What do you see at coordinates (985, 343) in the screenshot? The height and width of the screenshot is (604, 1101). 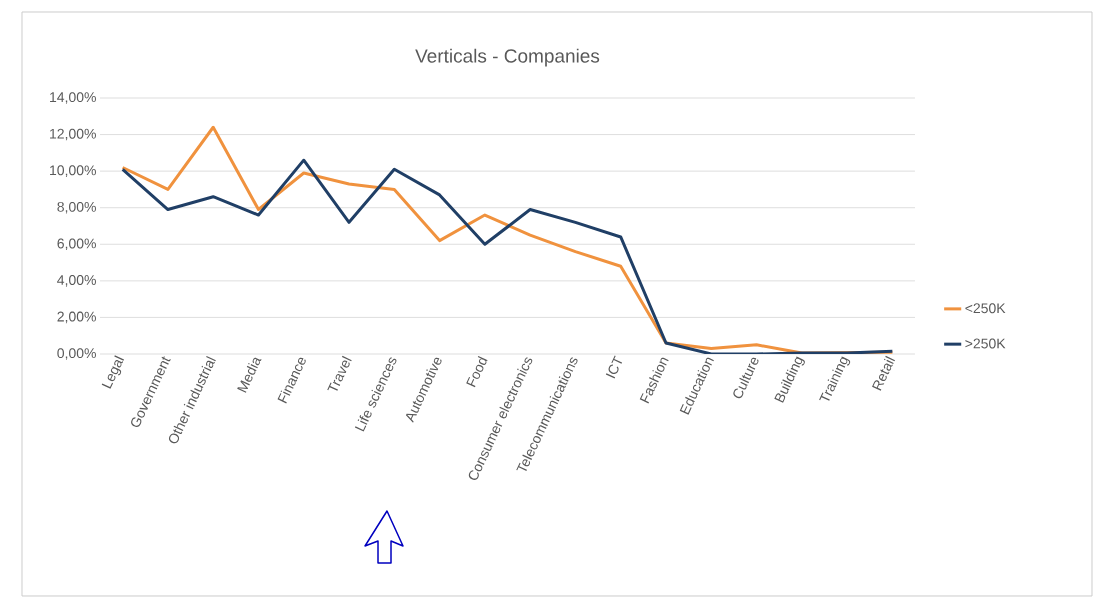 I see `legend-label: >250K` at bounding box center [985, 343].